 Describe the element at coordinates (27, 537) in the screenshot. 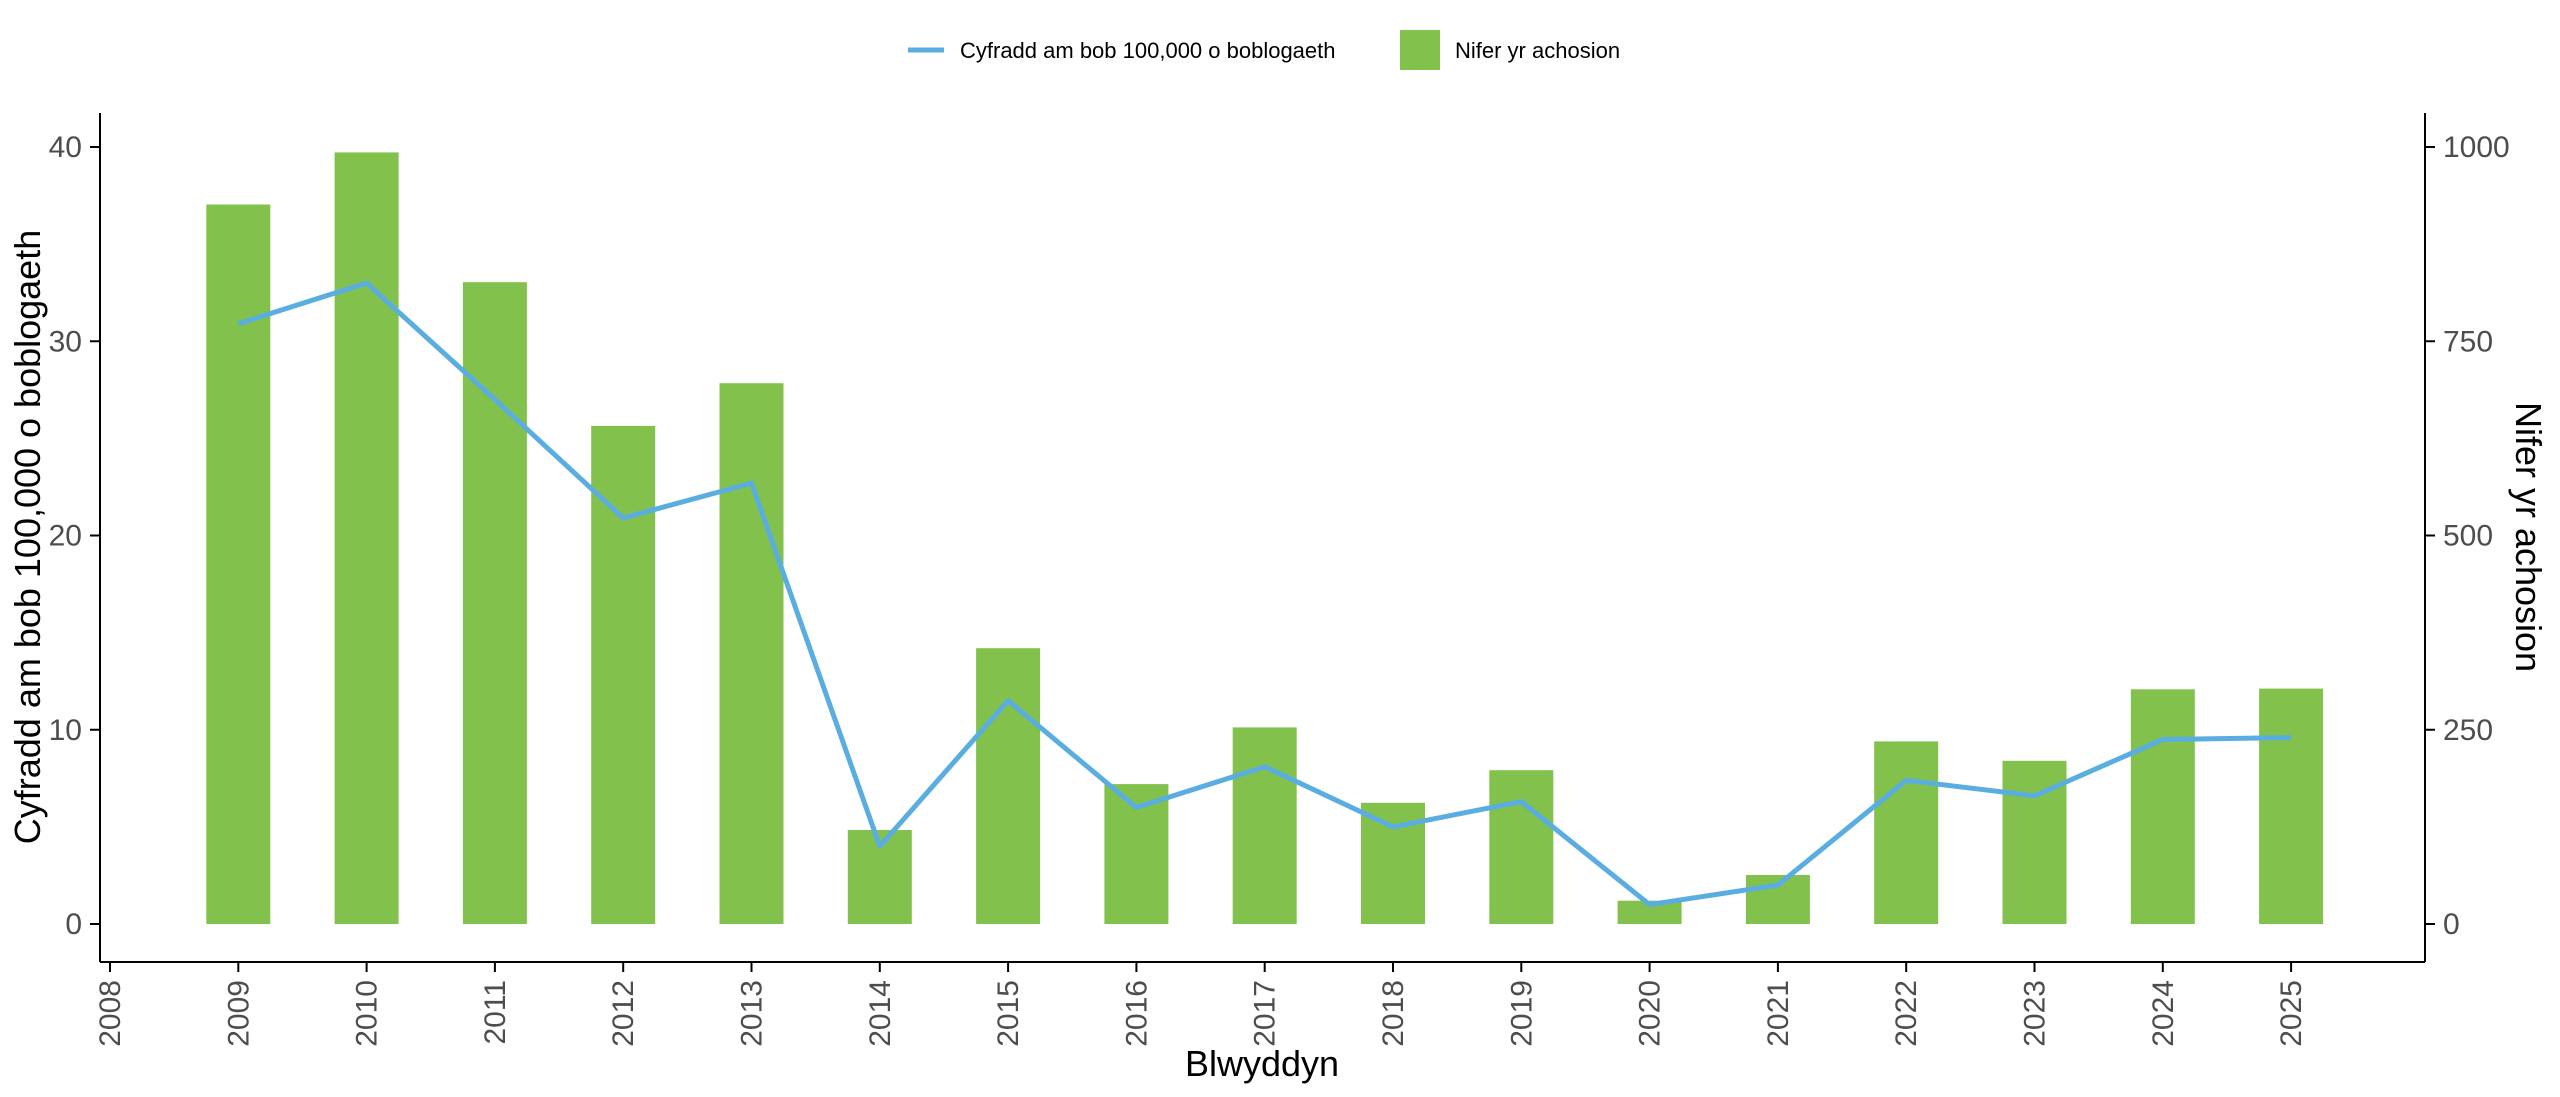

I see `y-left-axis-title: Cyfradd am bob 100,000 o boblogaeth` at that location.